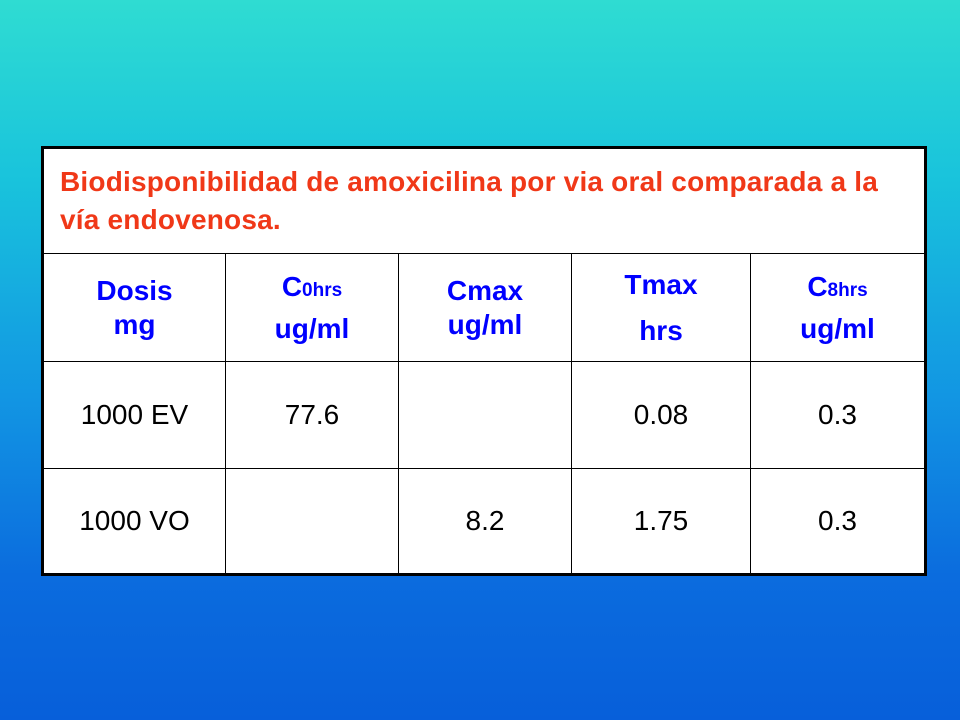 The image size is (960, 720). What do you see at coordinates (135, 521) in the screenshot?
I see `row-vo-dosis: 1000 VO` at bounding box center [135, 521].